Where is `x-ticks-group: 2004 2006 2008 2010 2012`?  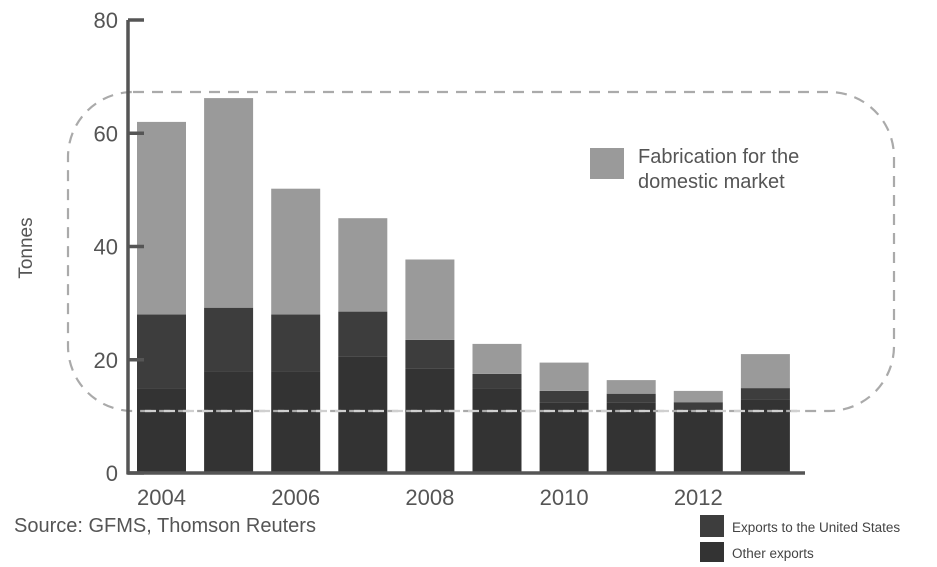 x-ticks-group: 2004 2006 2008 2010 2012 is located at coordinates (430, 497).